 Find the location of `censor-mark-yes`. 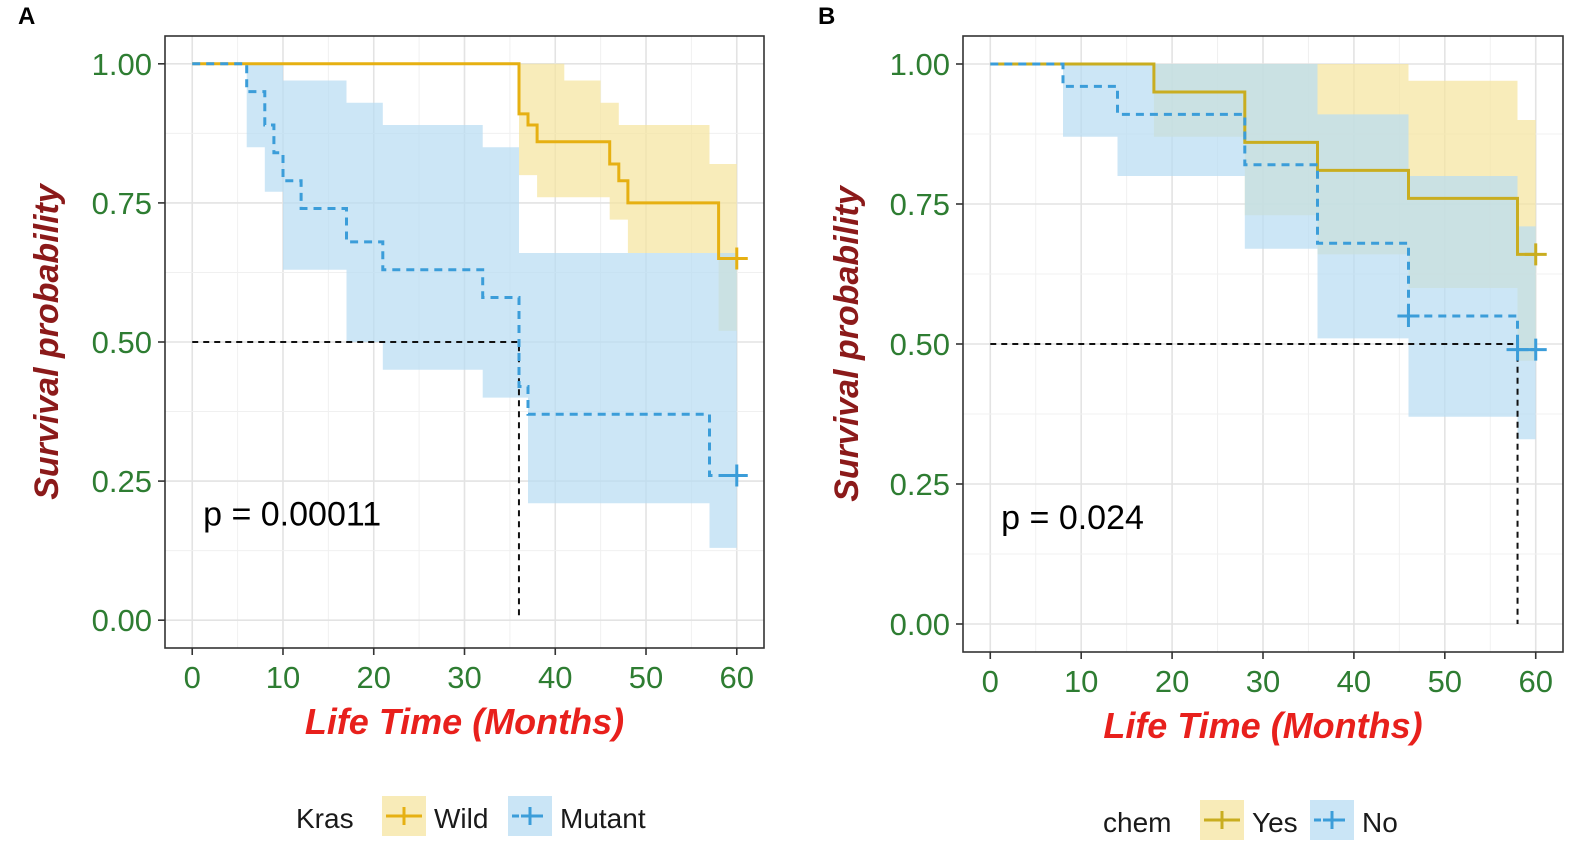

censor-mark-yes is located at coordinates (1535, 254).